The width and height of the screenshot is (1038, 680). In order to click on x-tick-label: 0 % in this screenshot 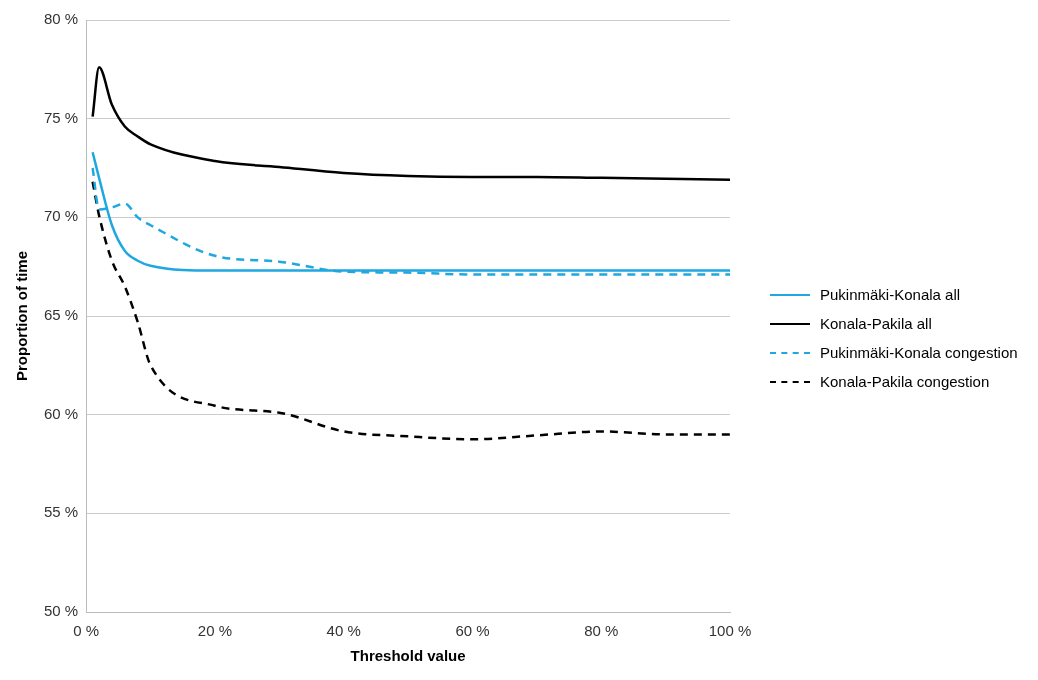, I will do `click(86, 631)`.